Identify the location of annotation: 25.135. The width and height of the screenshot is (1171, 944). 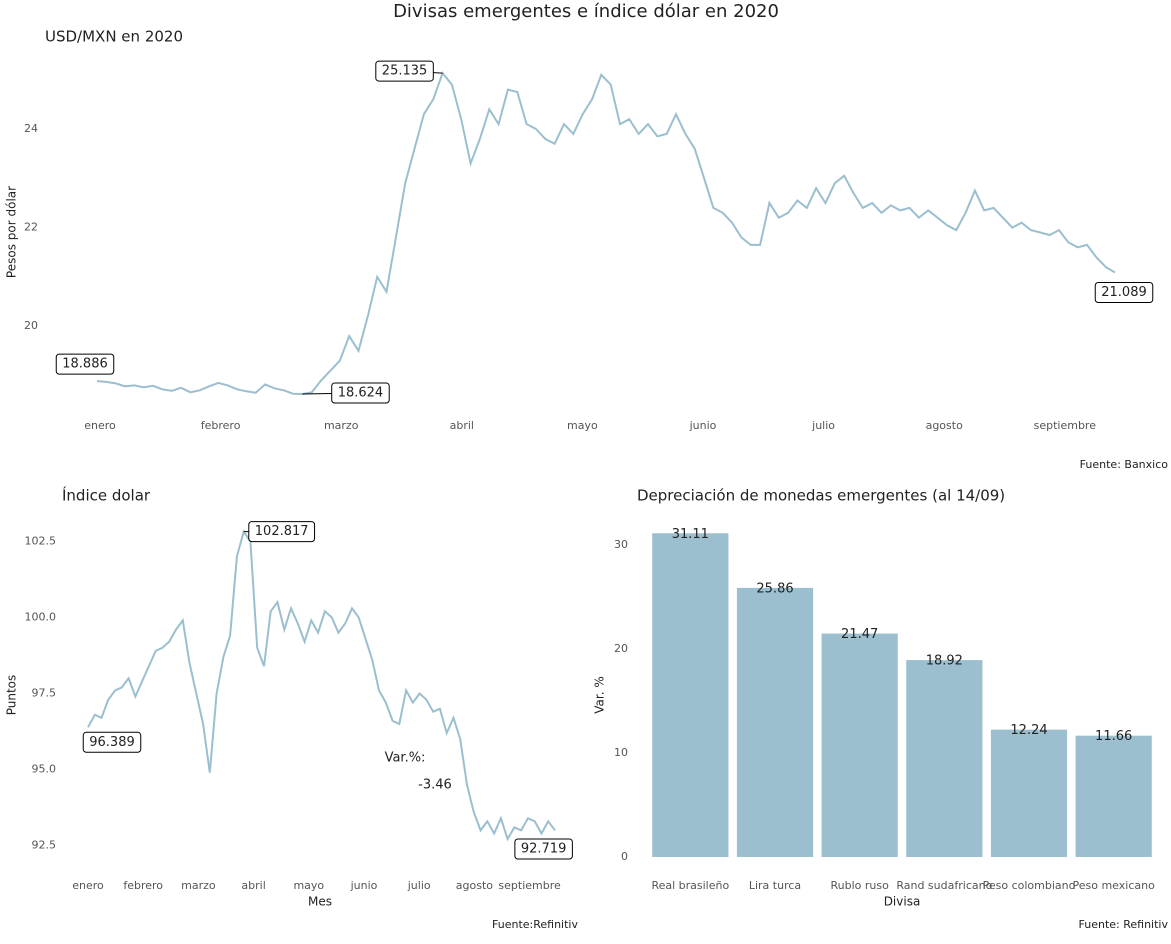
(405, 71).